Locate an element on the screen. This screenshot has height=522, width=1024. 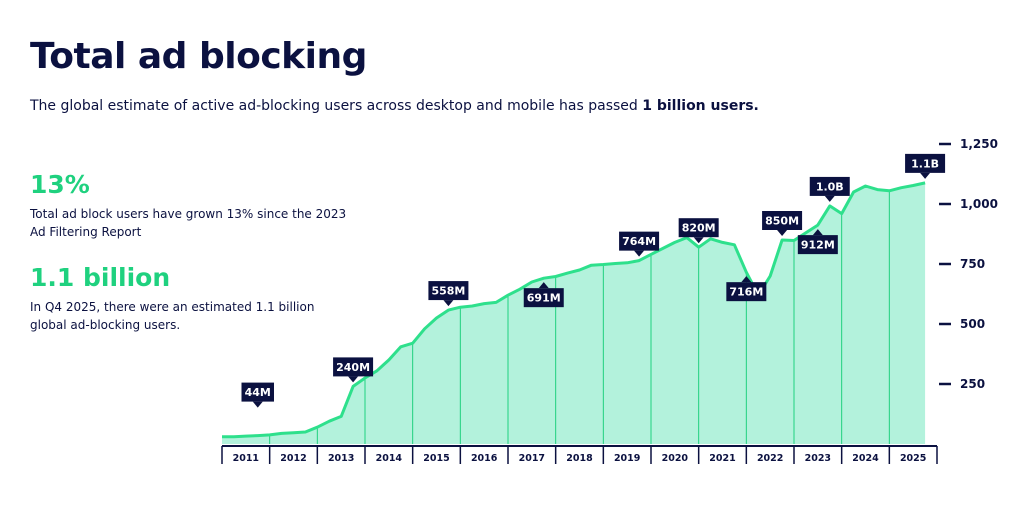
data-label-558m: 558M is located at coordinates (448, 294).